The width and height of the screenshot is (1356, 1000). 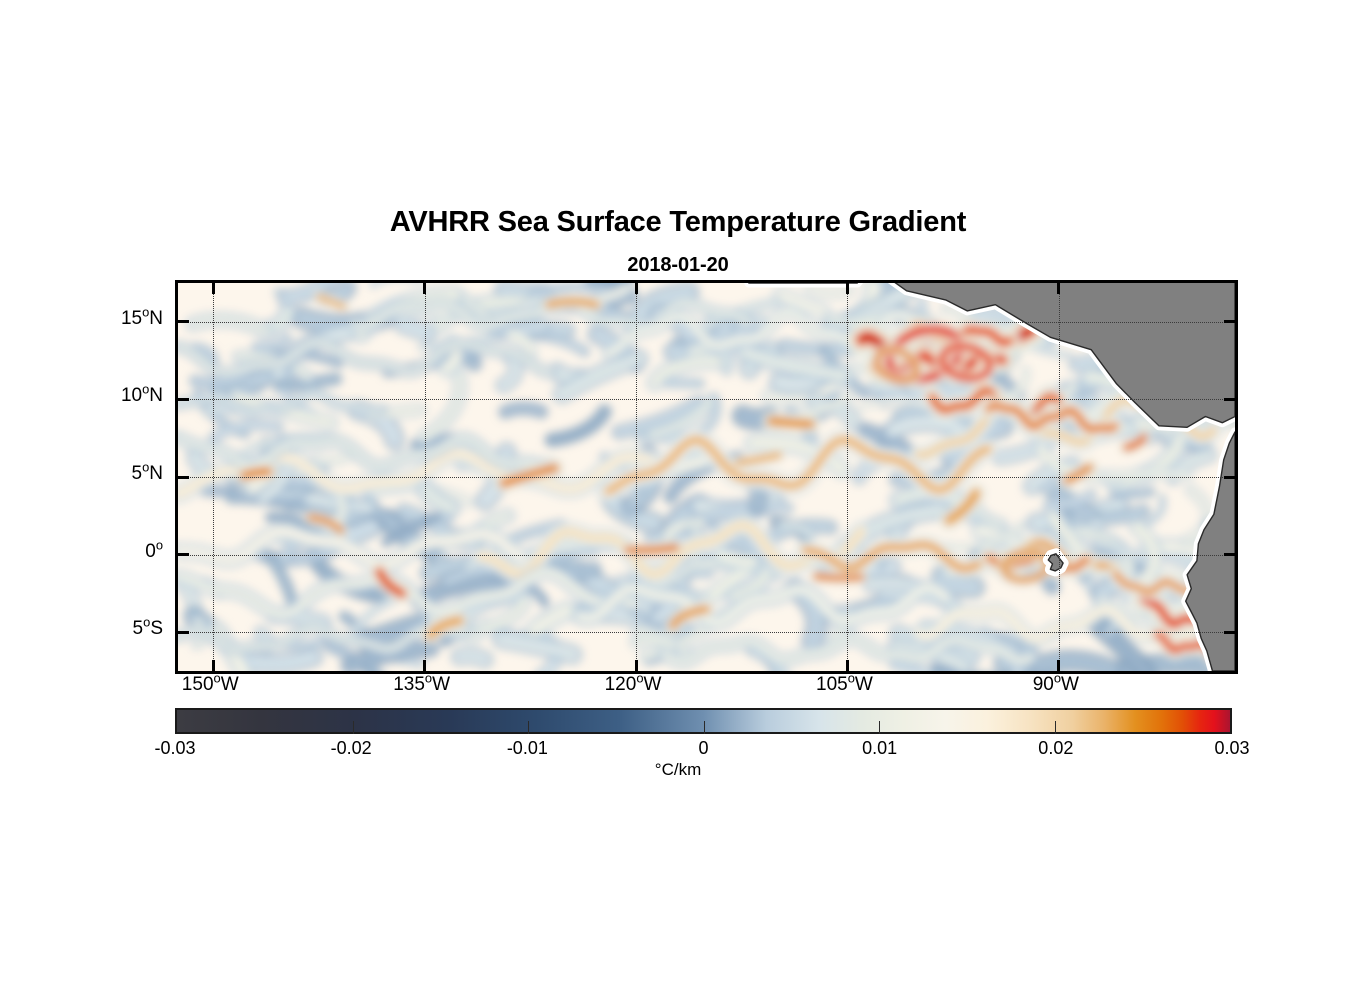 I want to click on x-tick-label: 150oW, so click(x=210, y=682).